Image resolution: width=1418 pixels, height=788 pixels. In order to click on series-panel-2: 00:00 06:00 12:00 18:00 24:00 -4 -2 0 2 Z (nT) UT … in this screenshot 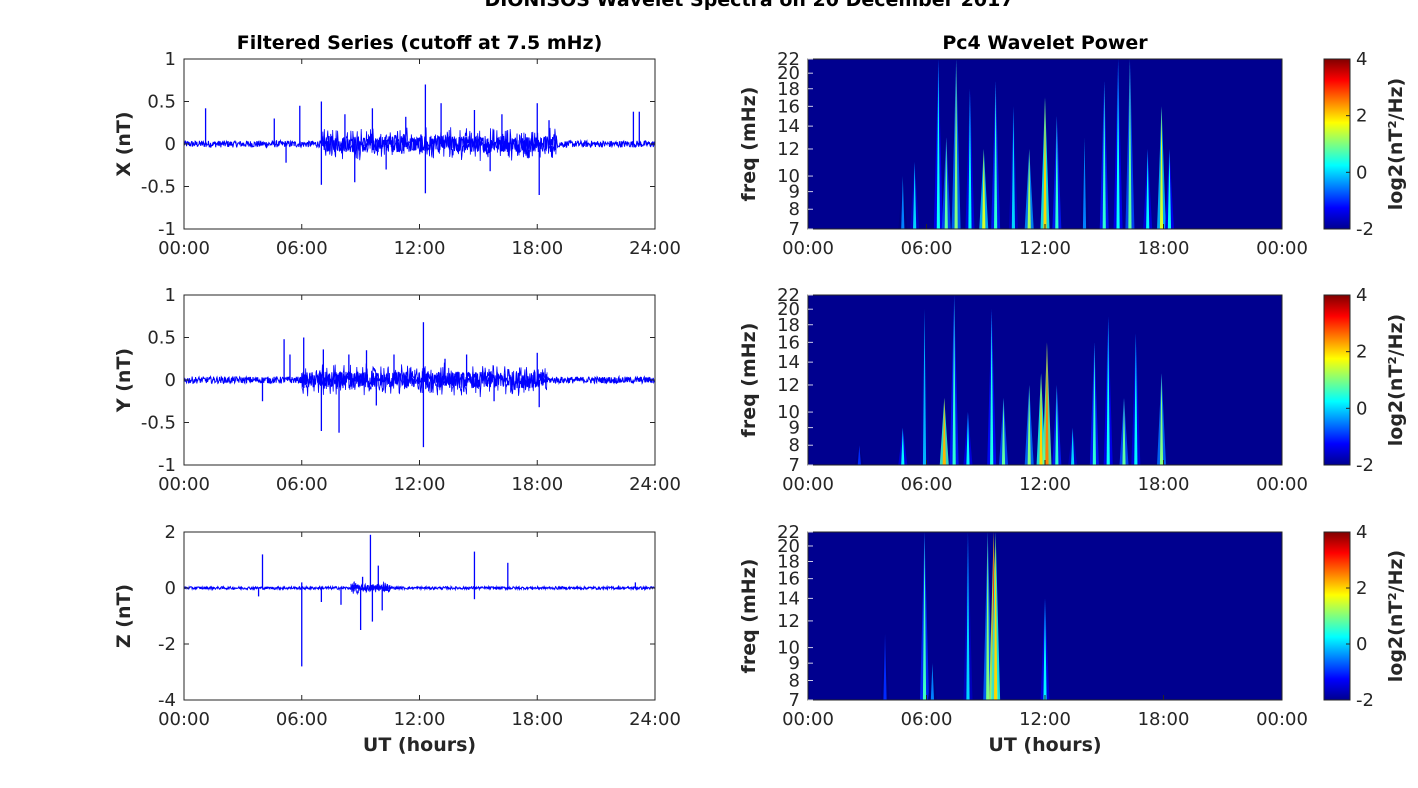, I will do `click(397, 639)`.